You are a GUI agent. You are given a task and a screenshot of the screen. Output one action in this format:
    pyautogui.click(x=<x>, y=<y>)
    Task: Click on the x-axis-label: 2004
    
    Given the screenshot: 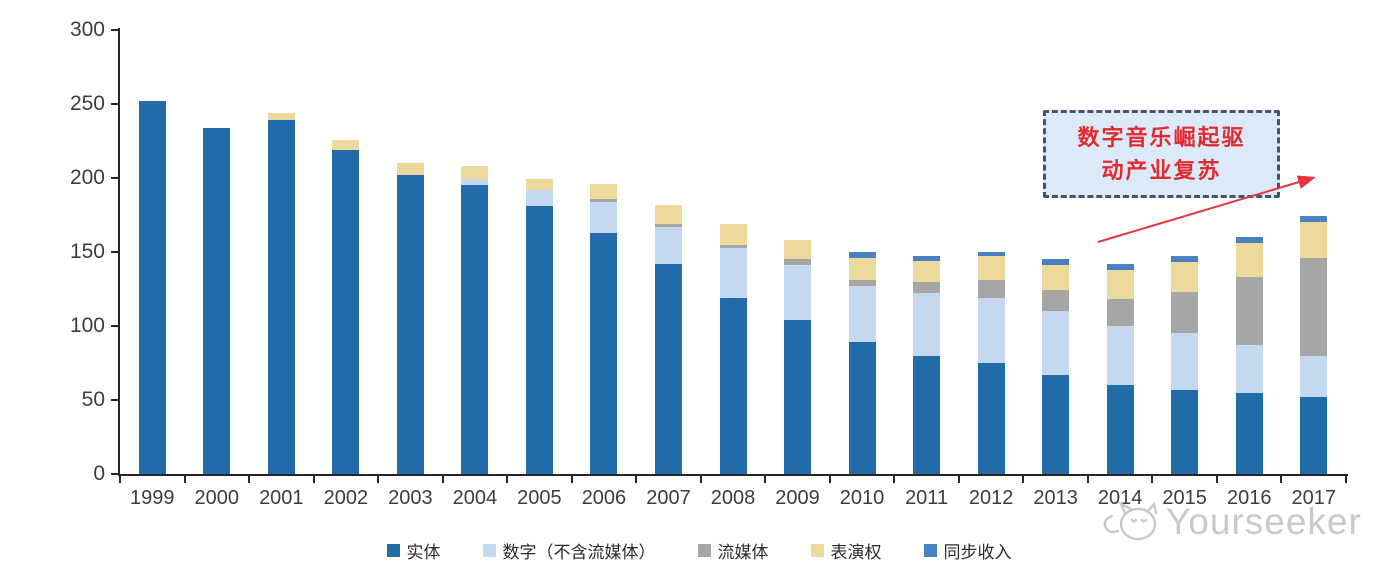 What is the action you would take?
    pyautogui.click(x=475, y=498)
    